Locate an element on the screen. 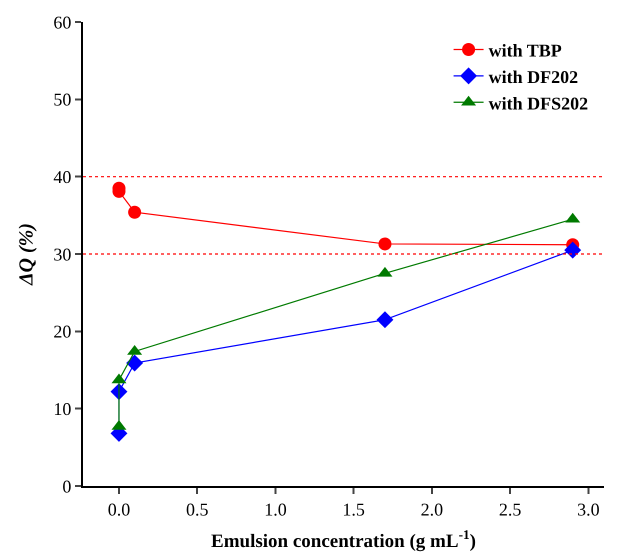 This screenshot has height=560, width=622. x-tick-label: 0.0 is located at coordinates (119, 510).